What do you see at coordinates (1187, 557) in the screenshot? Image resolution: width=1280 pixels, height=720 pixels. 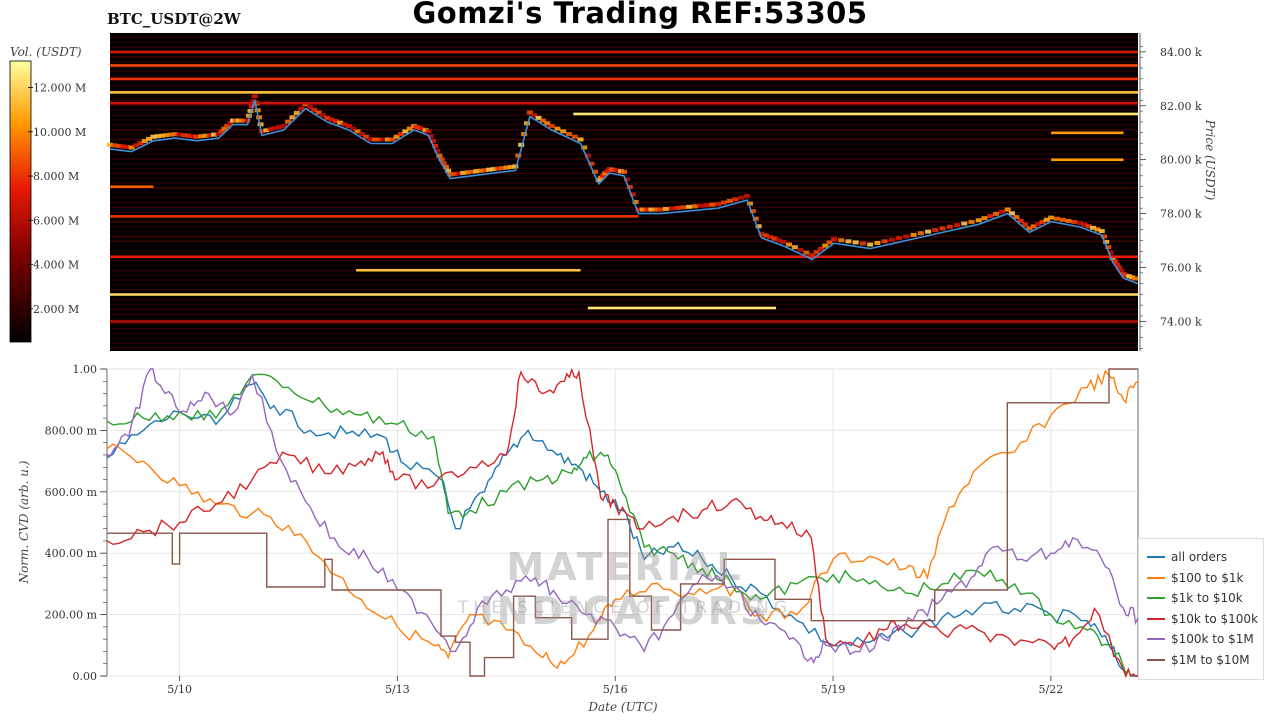 I see `legend-item: all orders` at bounding box center [1187, 557].